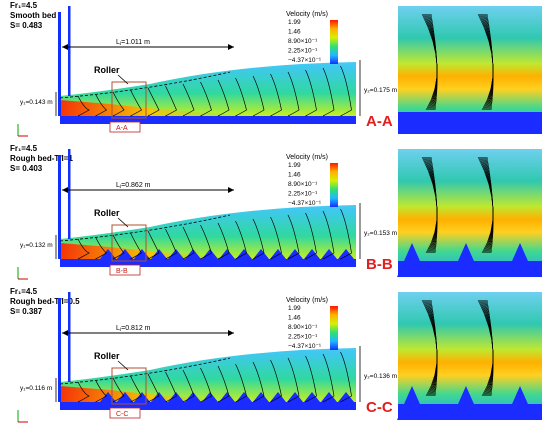  I want to click on section-tag-small: B-B, so click(122, 271).